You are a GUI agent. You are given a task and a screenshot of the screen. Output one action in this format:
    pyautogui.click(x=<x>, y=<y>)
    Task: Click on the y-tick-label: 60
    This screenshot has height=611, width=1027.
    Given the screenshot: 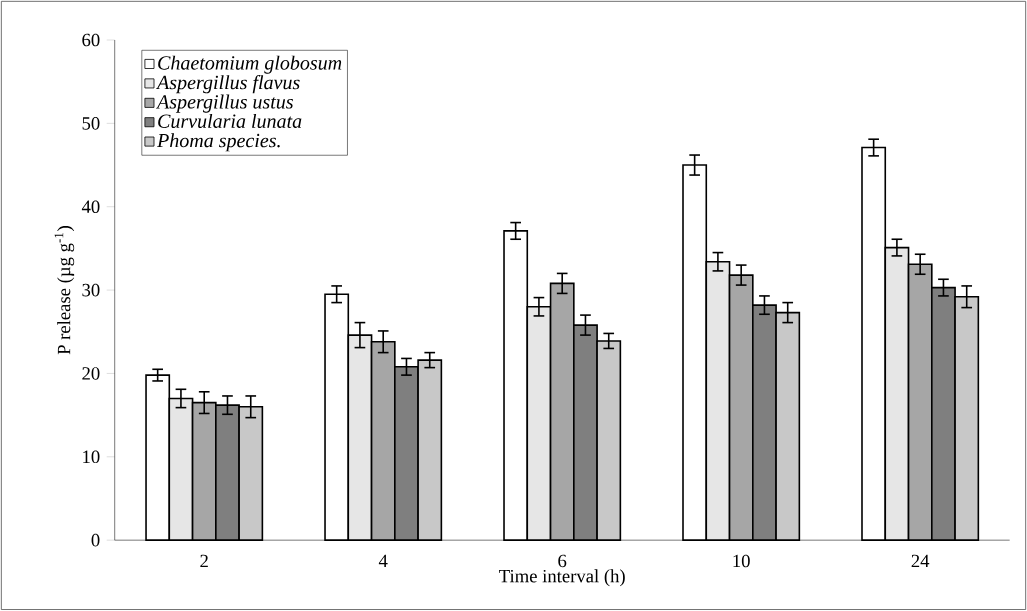 What is the action you would take?
    pyautogui.click(x=91, y=40)
    